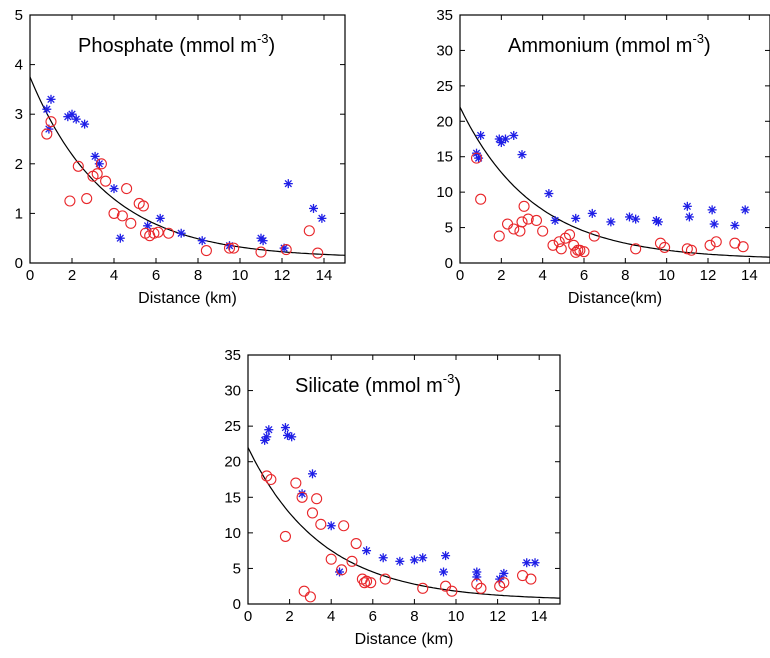  What do you see at coordinates (232, 462) in the screenshot?
I see `y-tick-label: 20` at bounding box center [232, 462].